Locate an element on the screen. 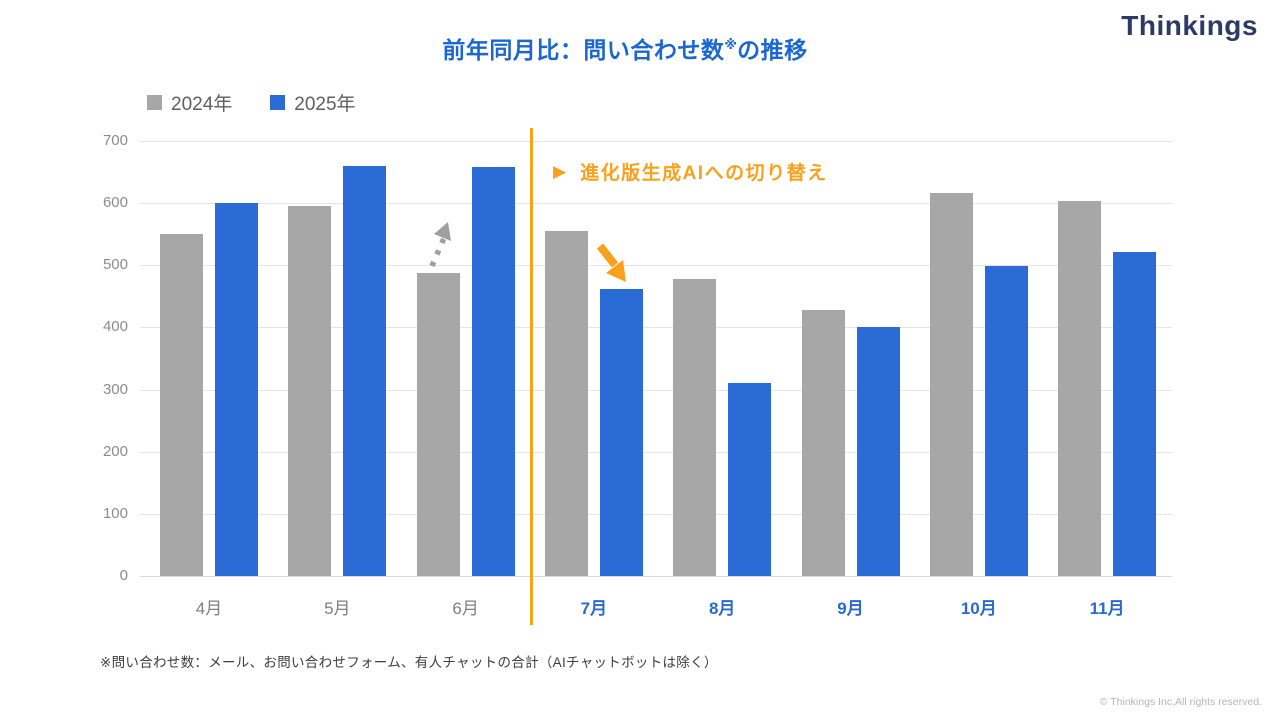 Image resolution: width=1280 pixels, height=720 pixels. bar-2024年-7月 is located at coordinates (566, 403).